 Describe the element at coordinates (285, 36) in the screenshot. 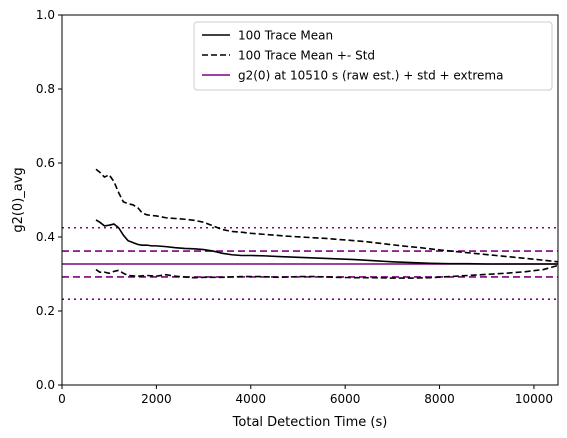

I see `legend-label: 100 Trace Mean` at that location.